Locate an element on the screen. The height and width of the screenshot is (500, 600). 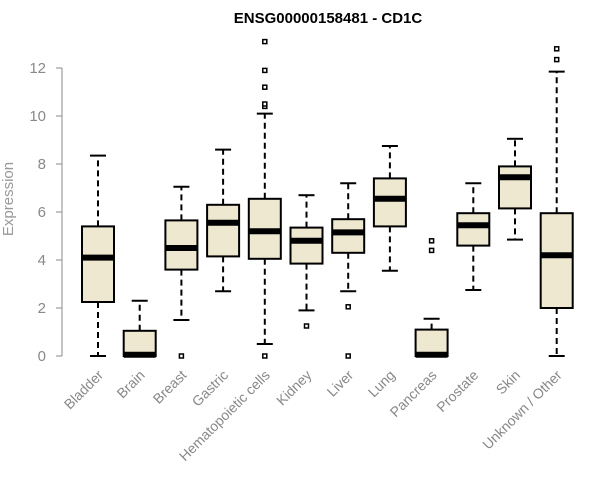
x-tick-label: Brain is located at coordinates (130, 384).